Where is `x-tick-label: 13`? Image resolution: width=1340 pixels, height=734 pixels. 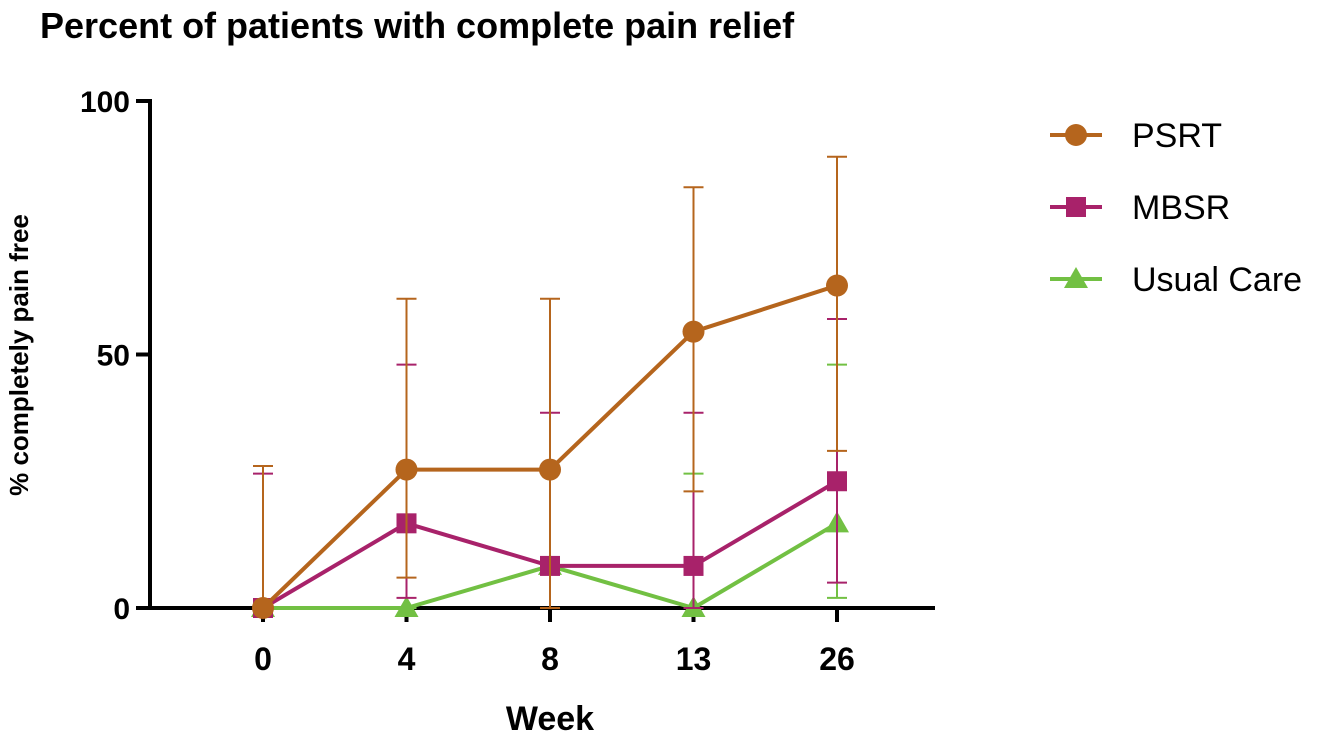
x-tick-label: 13 is located at coordinates (694, 659).